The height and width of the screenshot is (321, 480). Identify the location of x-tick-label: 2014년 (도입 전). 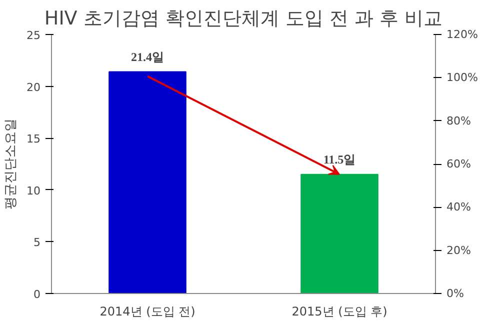
(148, 311).